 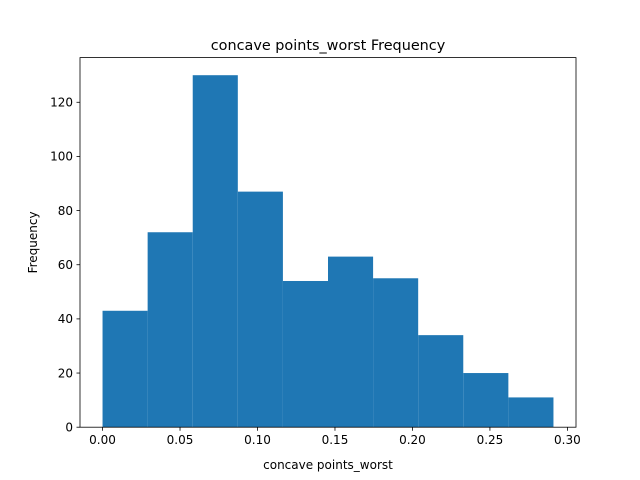 What do you see at coordinates (61, 157) in the screenshot?
I see `y-tick-label: 100` at bounding box center [61, 157].